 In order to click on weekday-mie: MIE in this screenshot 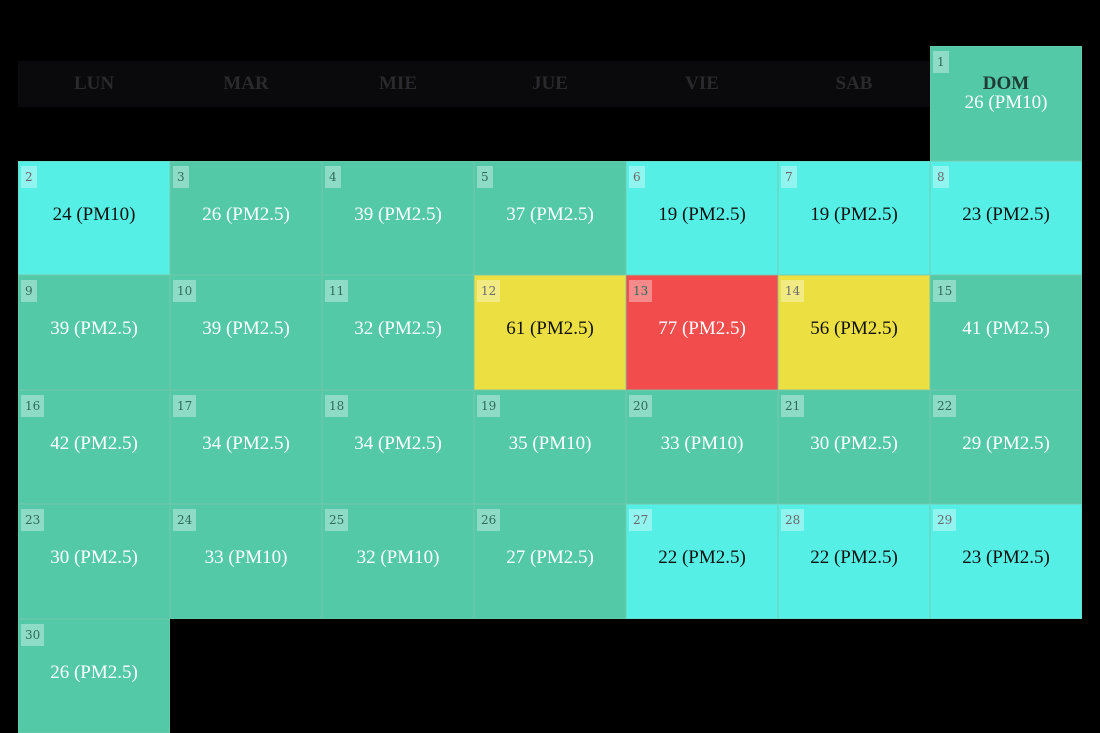, I will do `click(398, 83)`.